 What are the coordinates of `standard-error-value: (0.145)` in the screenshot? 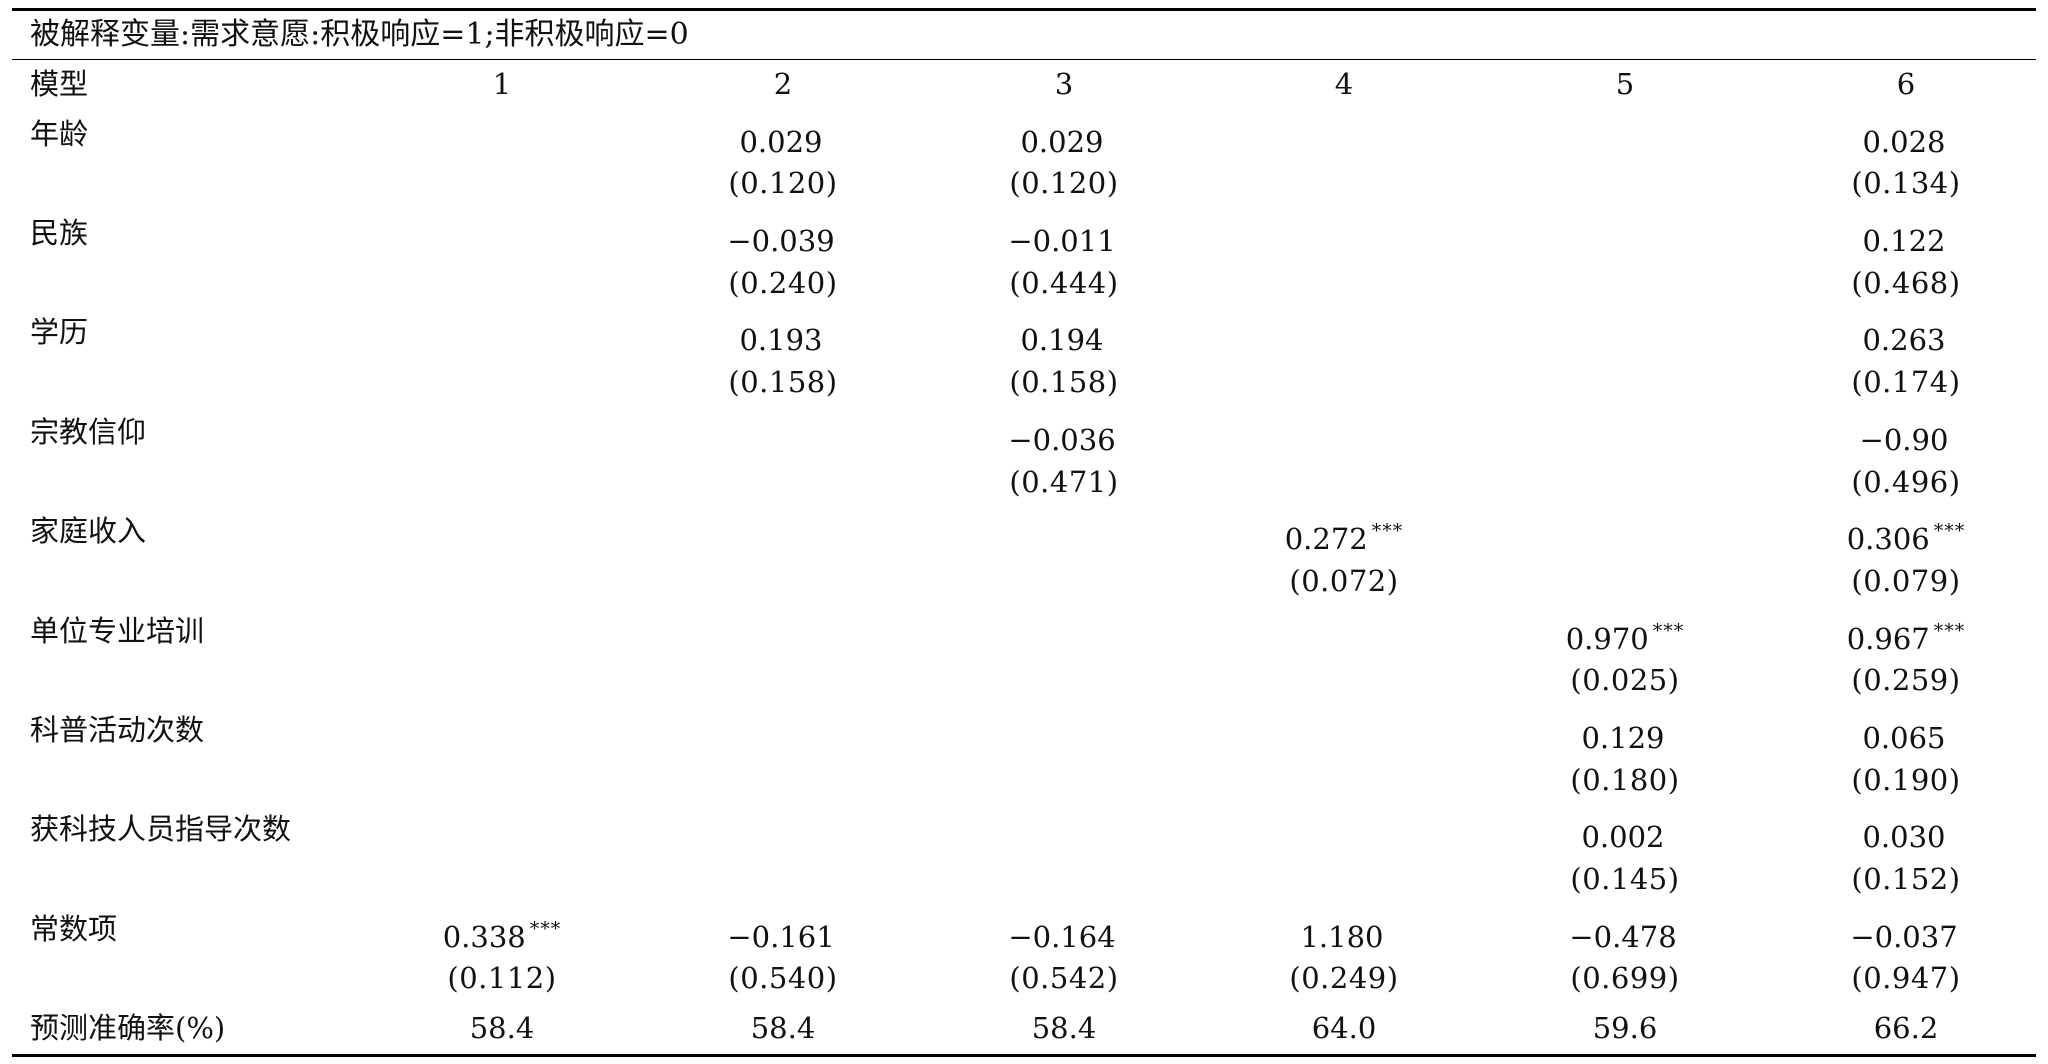 It's located at (1625, 879).